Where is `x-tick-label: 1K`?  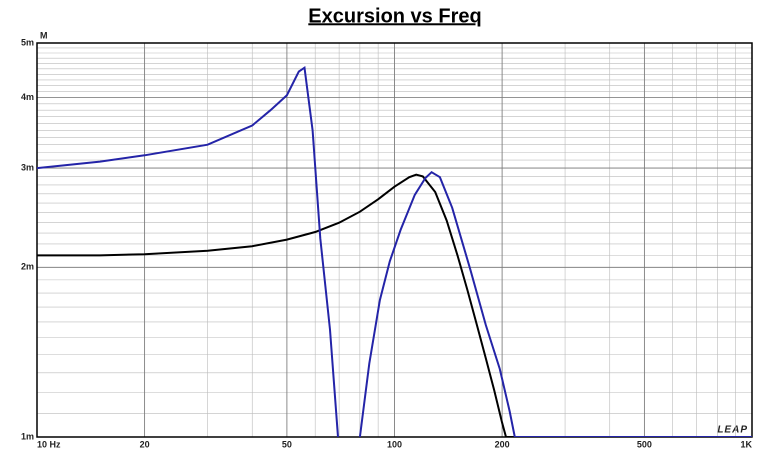
x-tick-label: 1K is located at coordinates (746, 444).